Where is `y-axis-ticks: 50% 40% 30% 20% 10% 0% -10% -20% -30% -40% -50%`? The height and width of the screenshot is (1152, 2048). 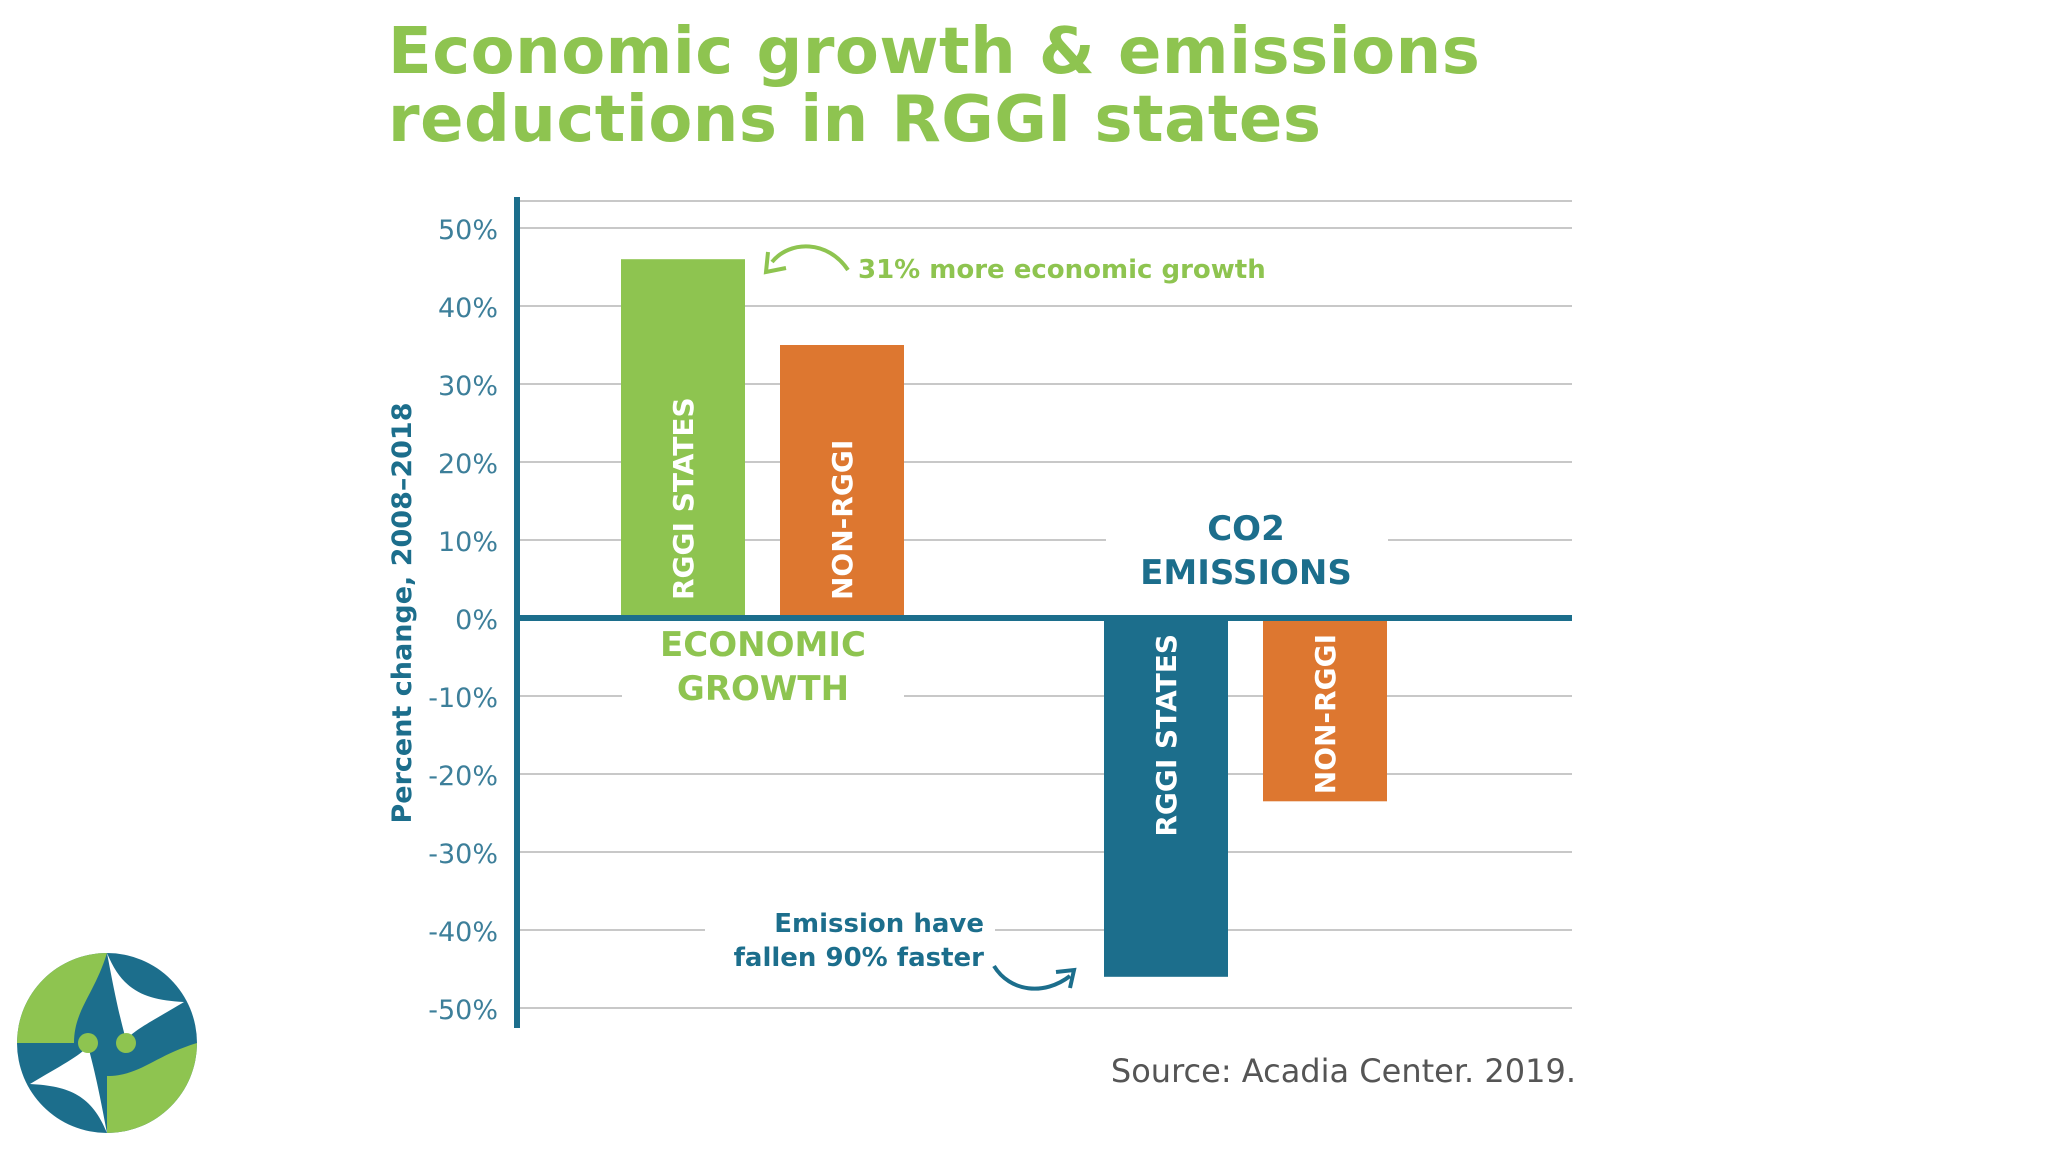
y-axis-ticks: 50% 40% 30% 20% 10% 0% -10% -20% -30% -40% -50% is located at coordinates (463, 620).